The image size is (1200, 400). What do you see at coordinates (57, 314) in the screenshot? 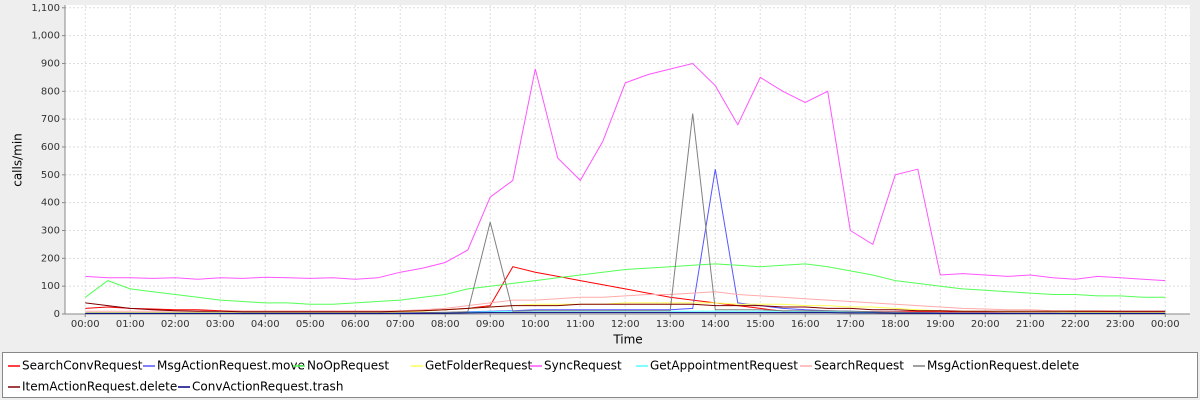
I see `y-tick-label: 0` at bounding box center [57, 314].